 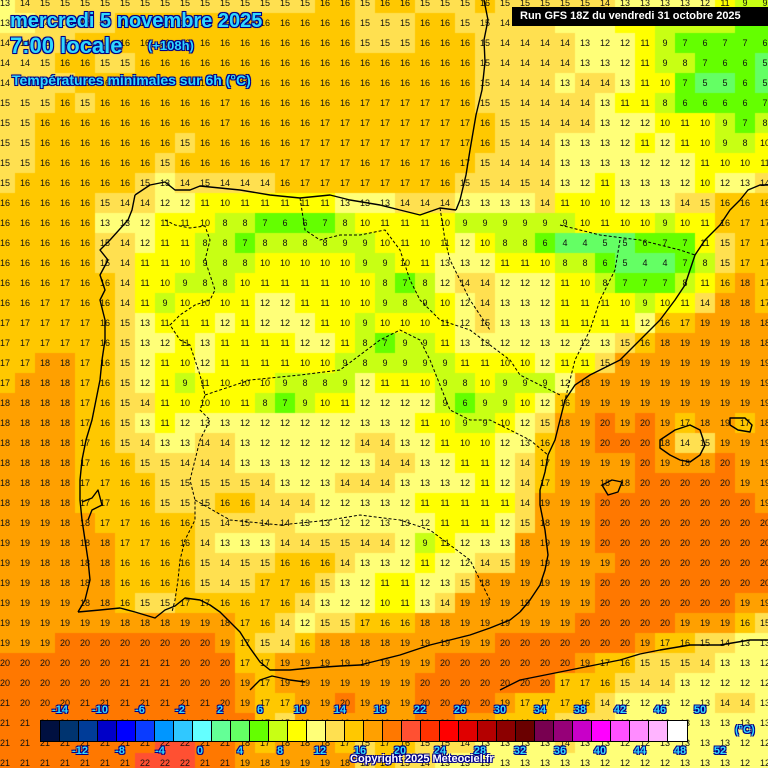 I want to click on scale-label-top: -6, so click(x=140, y=710).